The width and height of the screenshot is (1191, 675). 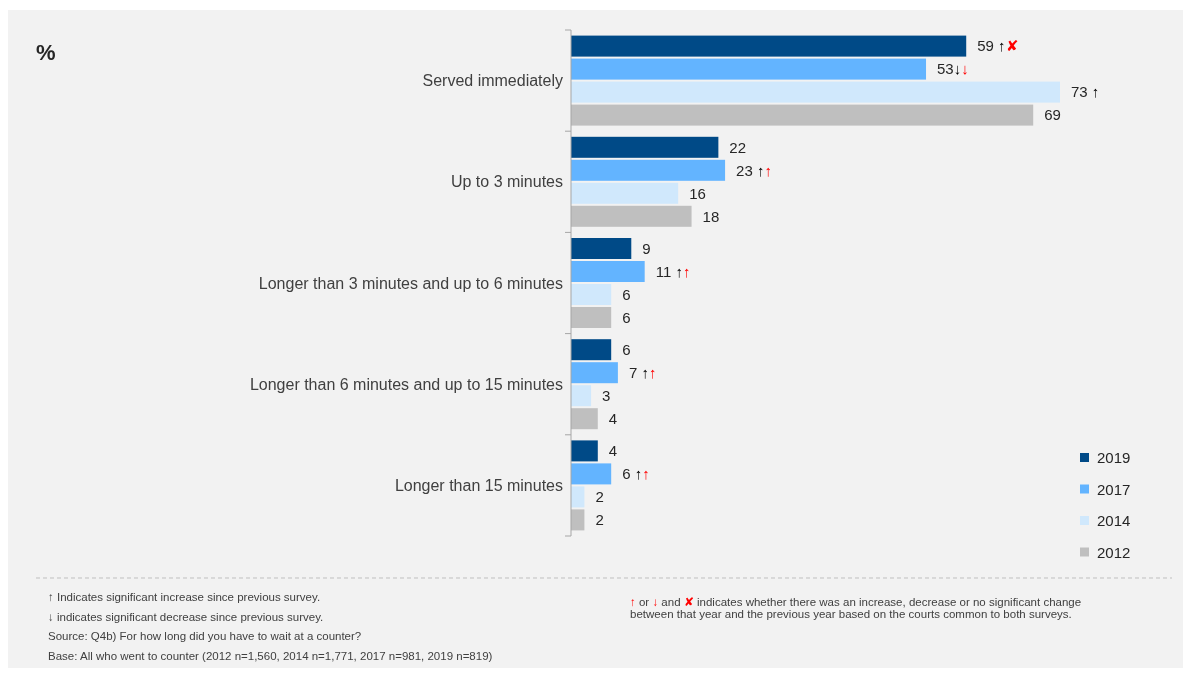 I want to click on data-label: 11 ↑↑, so click(x=673, y=271).